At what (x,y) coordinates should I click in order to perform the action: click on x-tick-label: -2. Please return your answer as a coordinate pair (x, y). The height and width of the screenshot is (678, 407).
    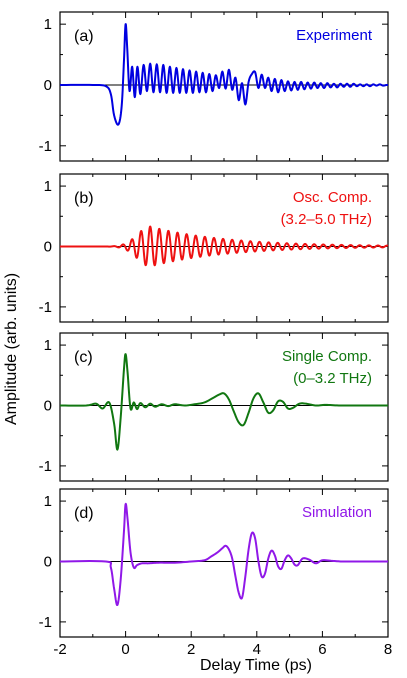
    Looking at the image, I should click on (59, 649).